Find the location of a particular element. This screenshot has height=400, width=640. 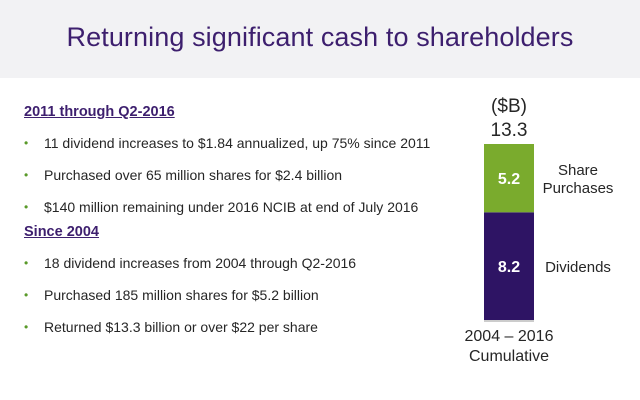

data-label: 8.2 is located at coordinates (509, 267).